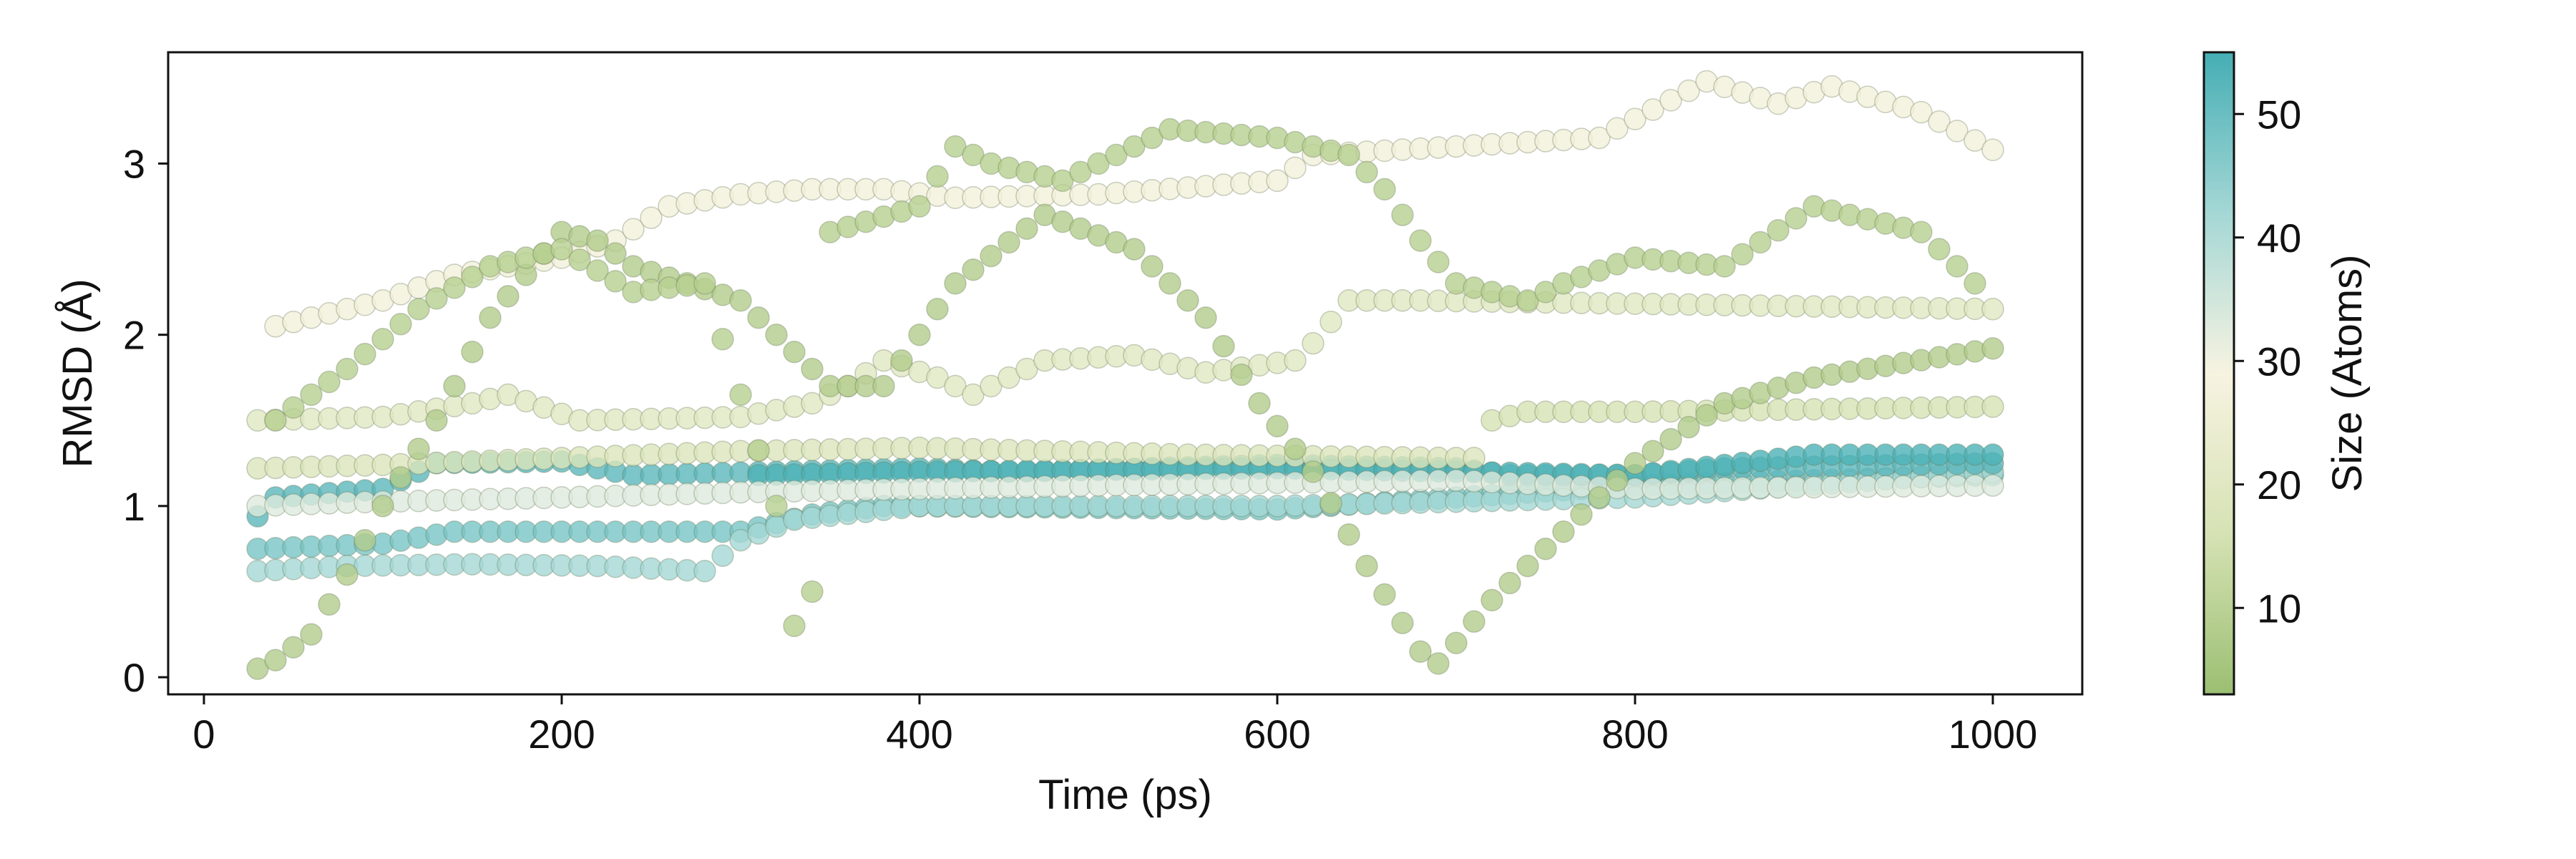 The height and width of the screenshot is (859, 2576). I want to click on x-axis-label: Time (ps), so click(1125, 795).